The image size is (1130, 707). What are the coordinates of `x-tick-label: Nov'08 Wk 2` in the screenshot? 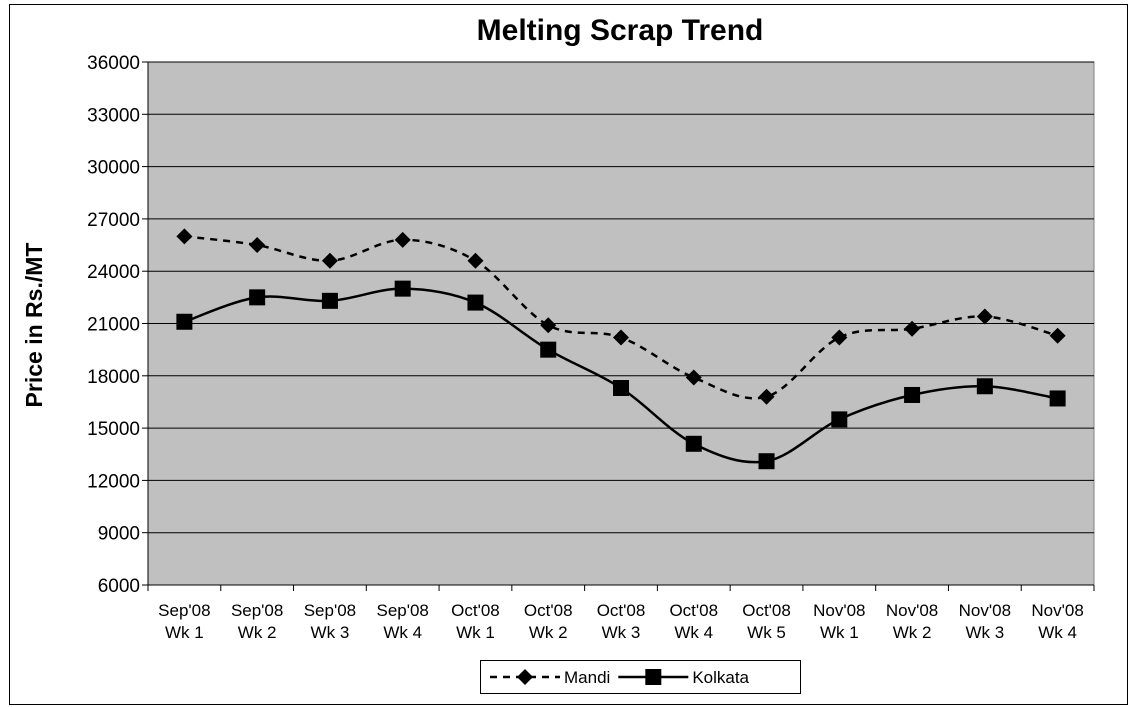 It's located at (912, 621).